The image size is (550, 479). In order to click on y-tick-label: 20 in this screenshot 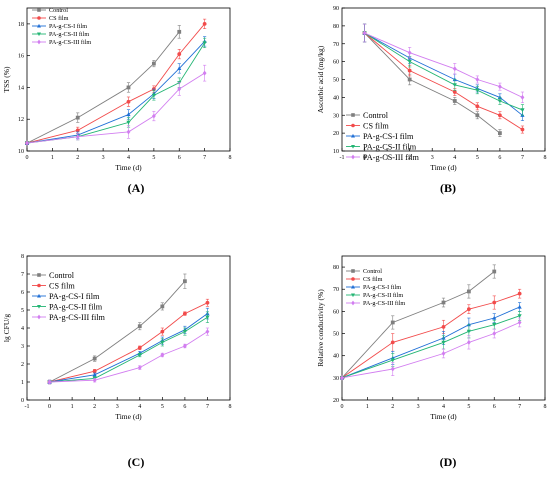, I will do `click(336, 134)`.